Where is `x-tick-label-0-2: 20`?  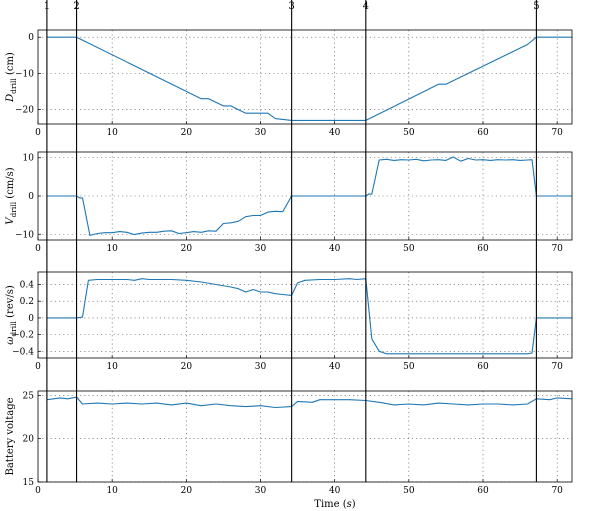
x-tick-label-0-2: 20 is located at coordinates (187, 133).